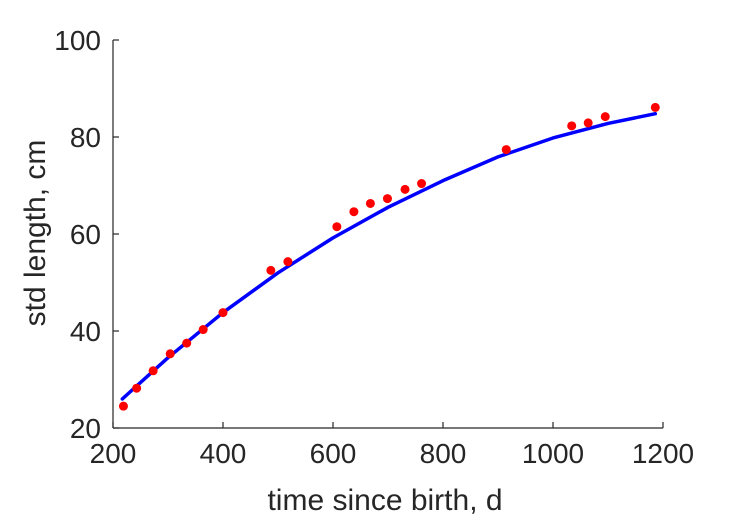 The image size is (729, 521). Describe the element at coordinates (85, 331) in the screenshot. I see `y-tick-label: 40` at that location.